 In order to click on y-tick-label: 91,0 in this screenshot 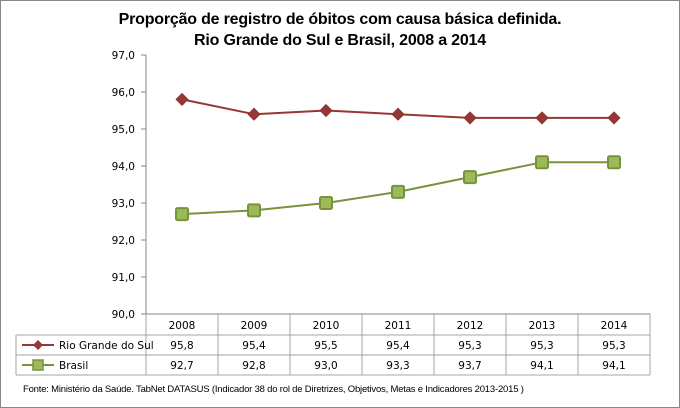, I will do `click(123, 278)`.